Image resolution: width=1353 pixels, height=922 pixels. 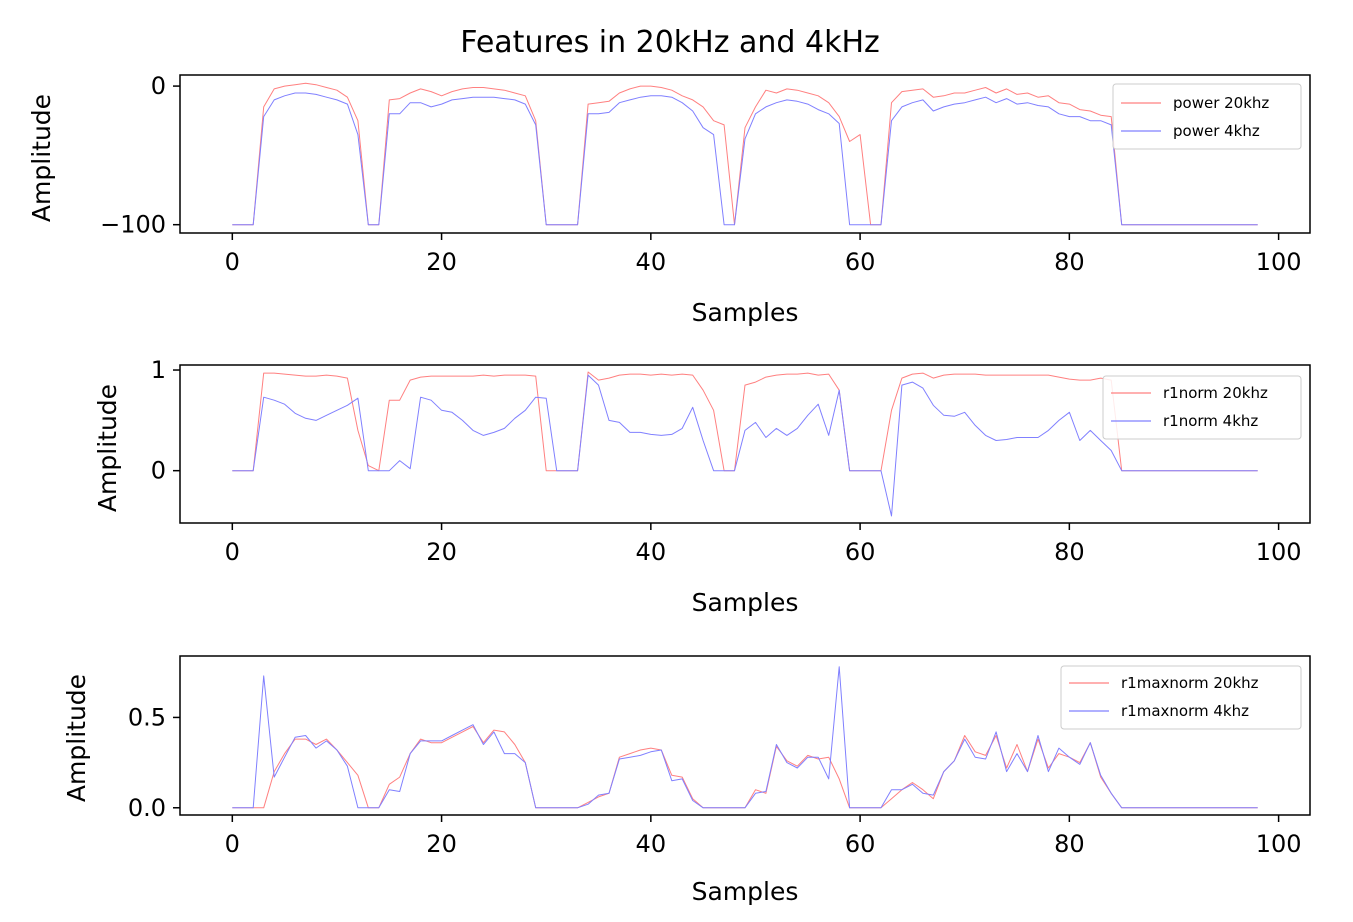 I want to click on legend-label-series-1: power 4khz, so click(x=1216, y=131).